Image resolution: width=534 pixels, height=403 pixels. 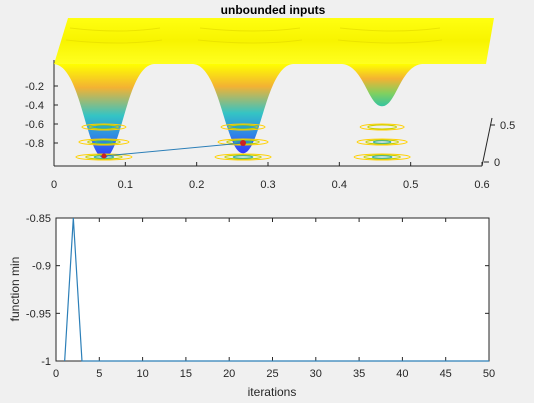 I want to click on optimizer-path, so click(x=174, y=149).